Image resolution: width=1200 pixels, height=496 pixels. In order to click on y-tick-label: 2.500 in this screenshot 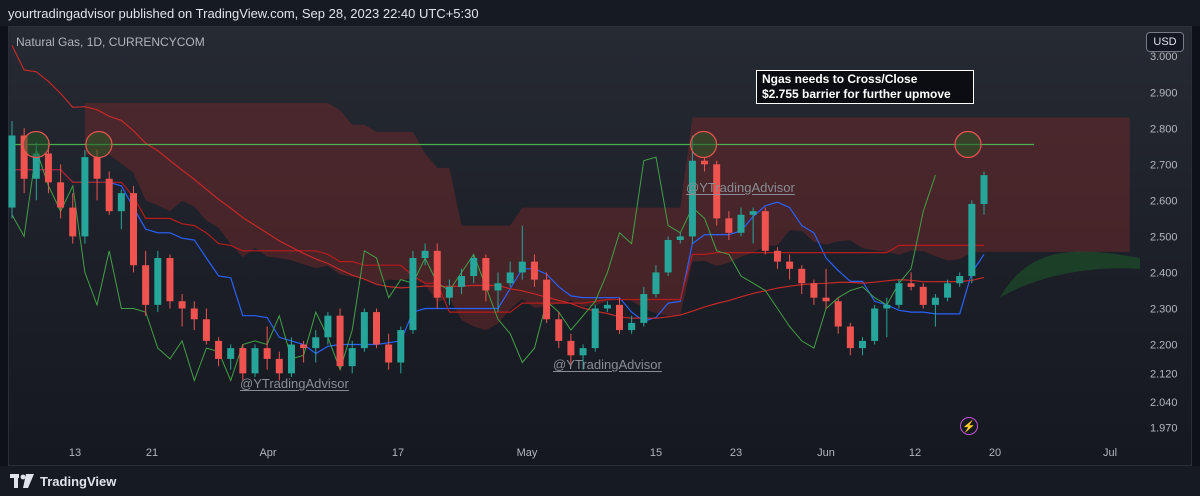, I will do `click(1164, 237)`.